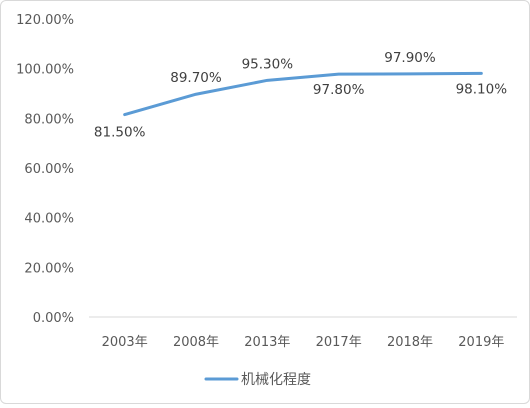 The width and height of the screenshot is (530, 408). I want to click on y-tick-label: 80.00%, so click(49, 119).